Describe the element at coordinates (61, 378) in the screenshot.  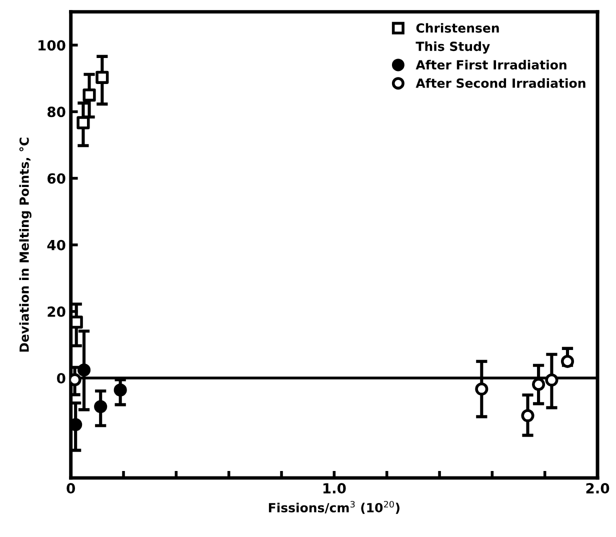
I see `y-tick-label: 0` at that location.